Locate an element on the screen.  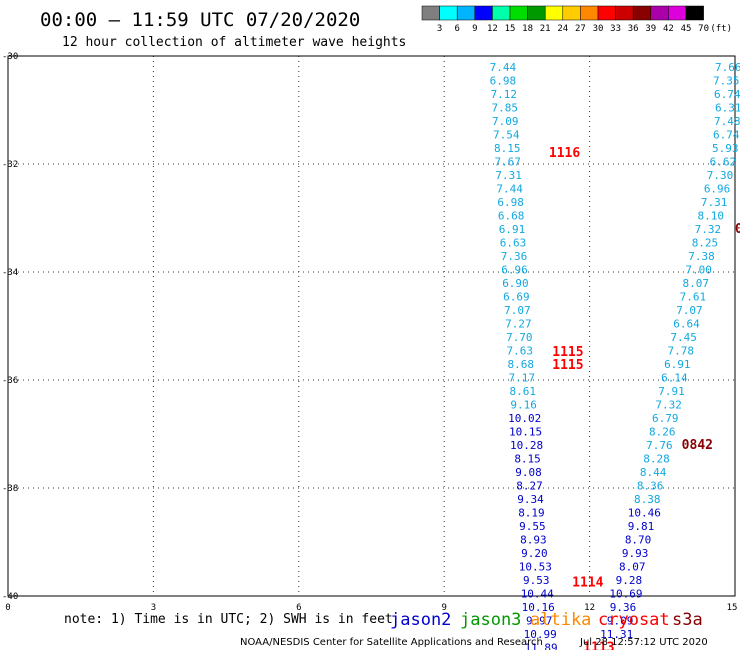
data-point: 9.20 is located at coordinates (534, 553).